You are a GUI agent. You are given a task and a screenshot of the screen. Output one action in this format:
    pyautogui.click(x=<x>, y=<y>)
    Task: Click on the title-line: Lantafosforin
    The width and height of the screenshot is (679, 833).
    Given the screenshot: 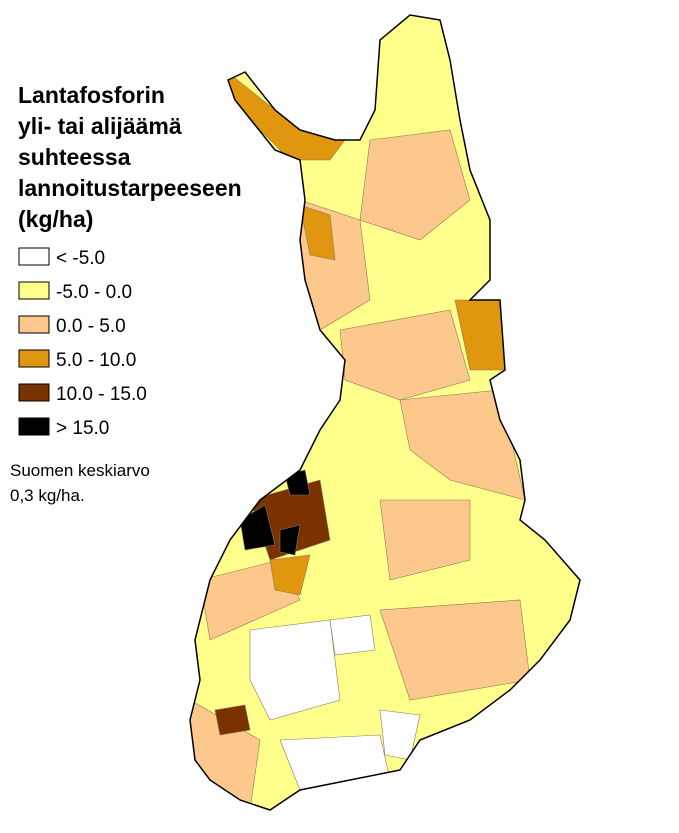 What is the action you would take?
    pyautogui.click(x=91, y=95)
    